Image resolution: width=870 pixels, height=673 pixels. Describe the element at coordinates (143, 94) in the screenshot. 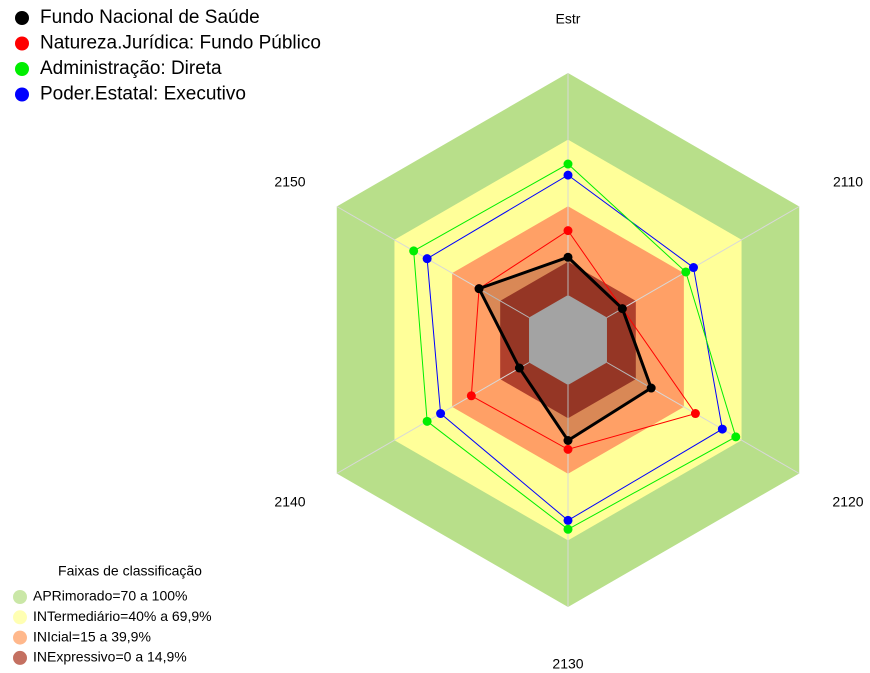

I see `legend-label: Poder.Estatal: Executivo` at that location.